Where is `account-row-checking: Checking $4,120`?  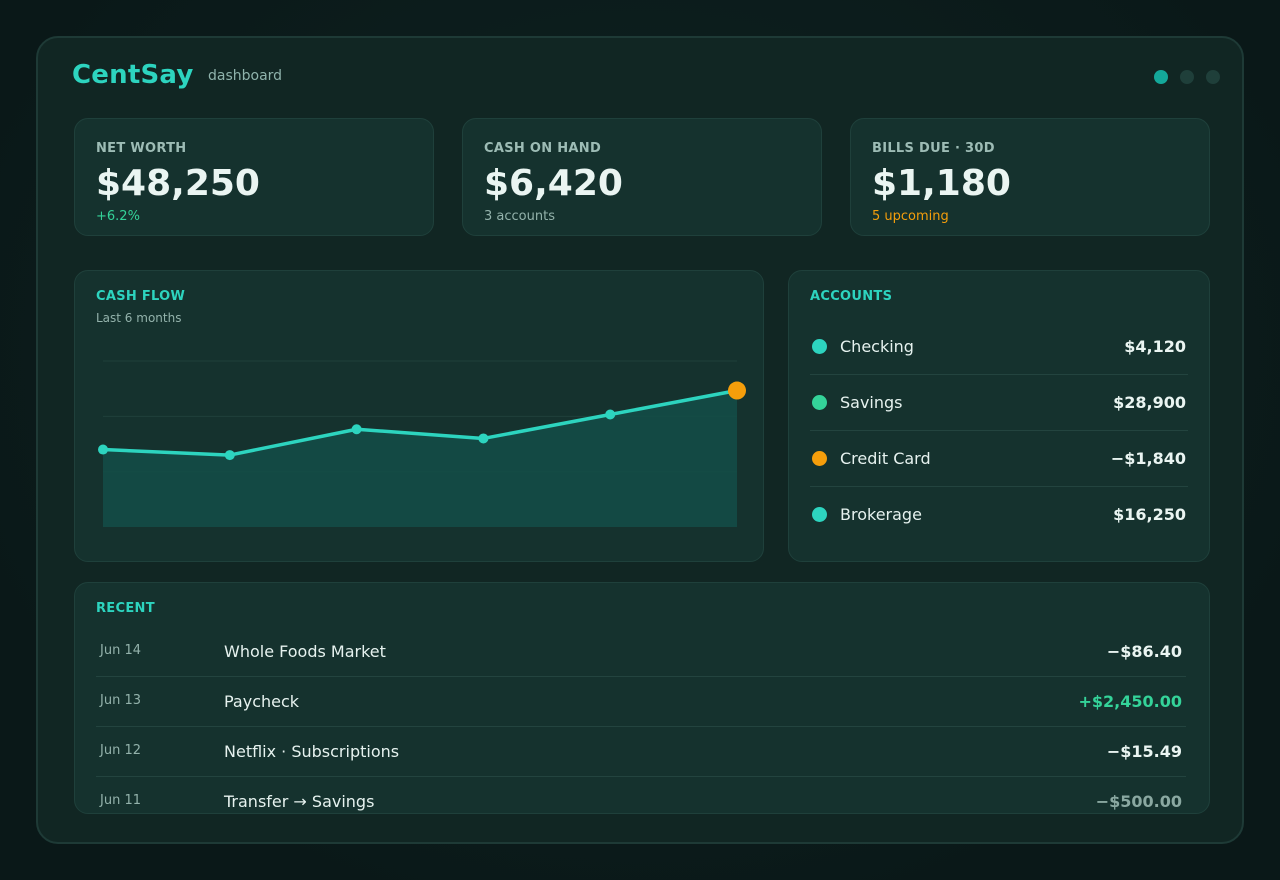 account-row-checking: Checking $4,120 is located at coordinates (999, 347).